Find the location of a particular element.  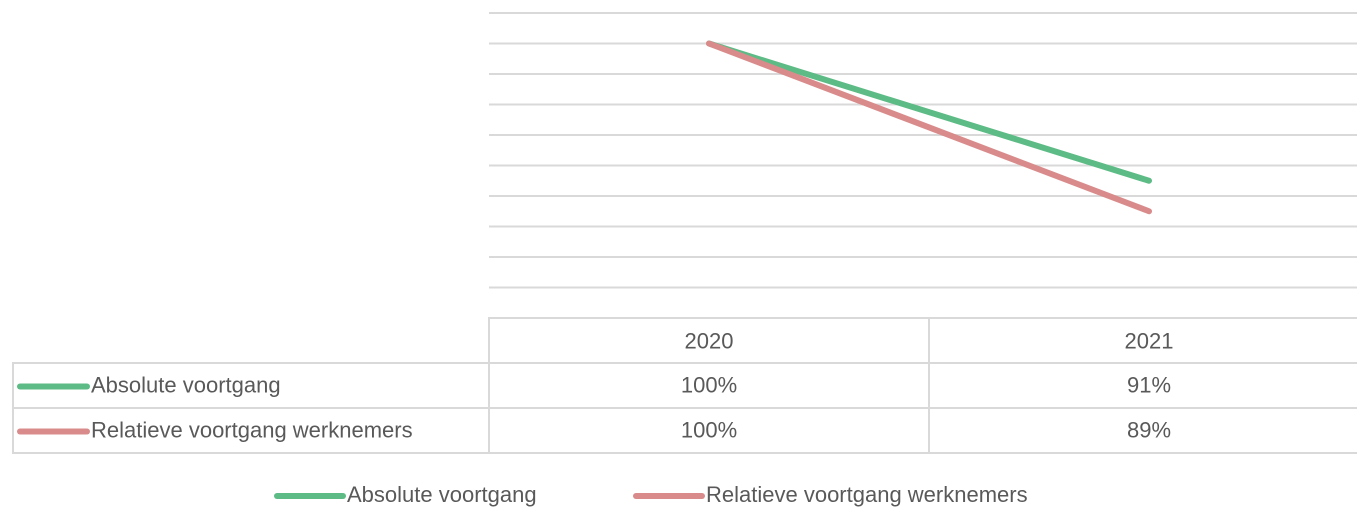

row-label: Absolute voortgang is located at coordinates (186, 384).